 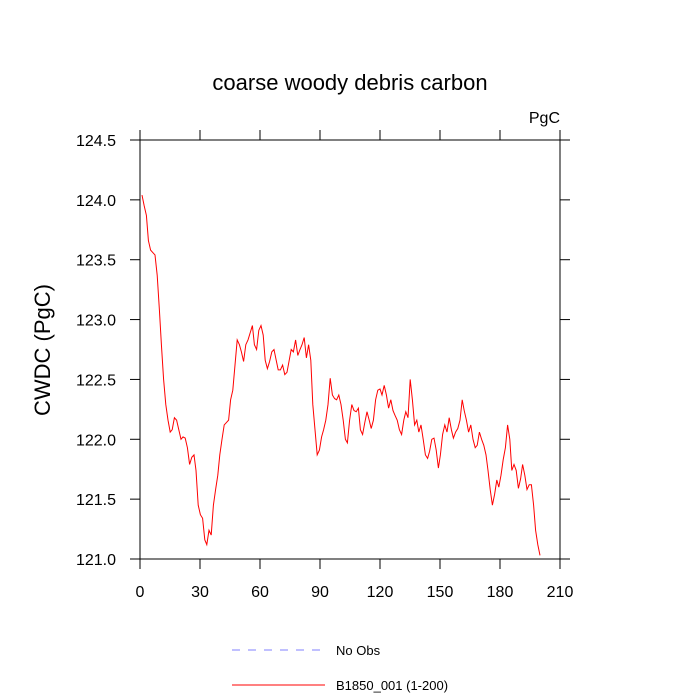 What do you see at coordinates (96, 560) in the screenshot?
I see `y-tick-label: 121.0` at bounding box center [96, 560].